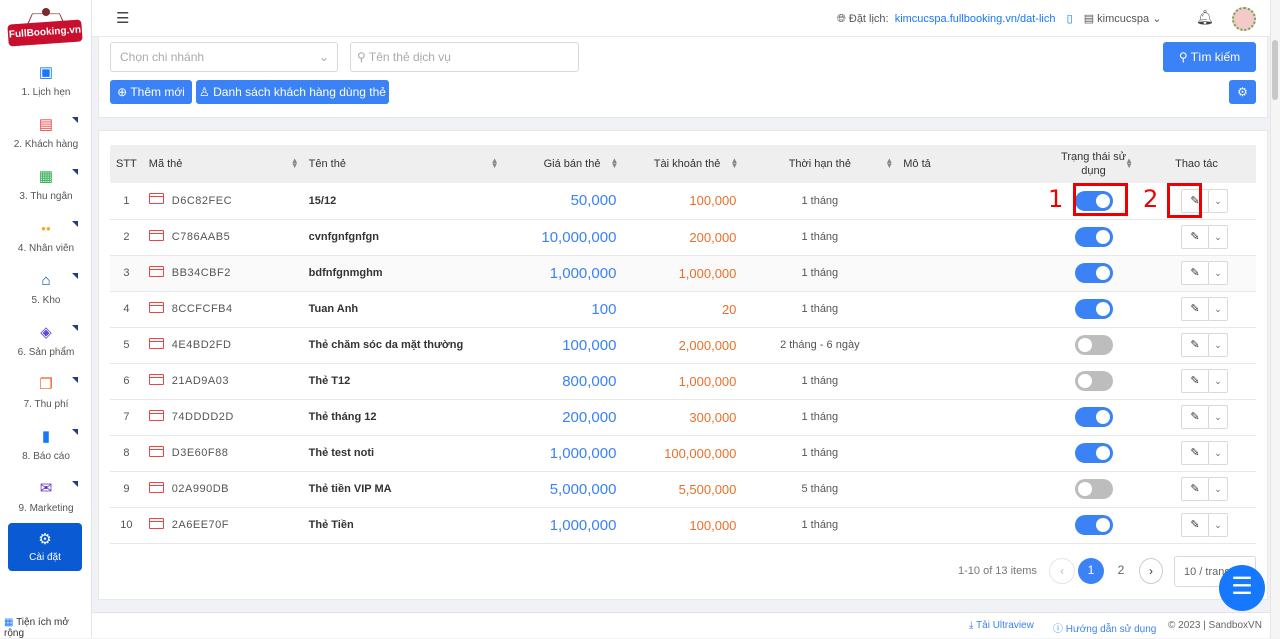 The width and height of the screenshot is (1280, 639). Describe the element at coordinates (36, 628) in the screenshot. I see `extensions-link: ▦ Tiện ích mở rộng` at that location.